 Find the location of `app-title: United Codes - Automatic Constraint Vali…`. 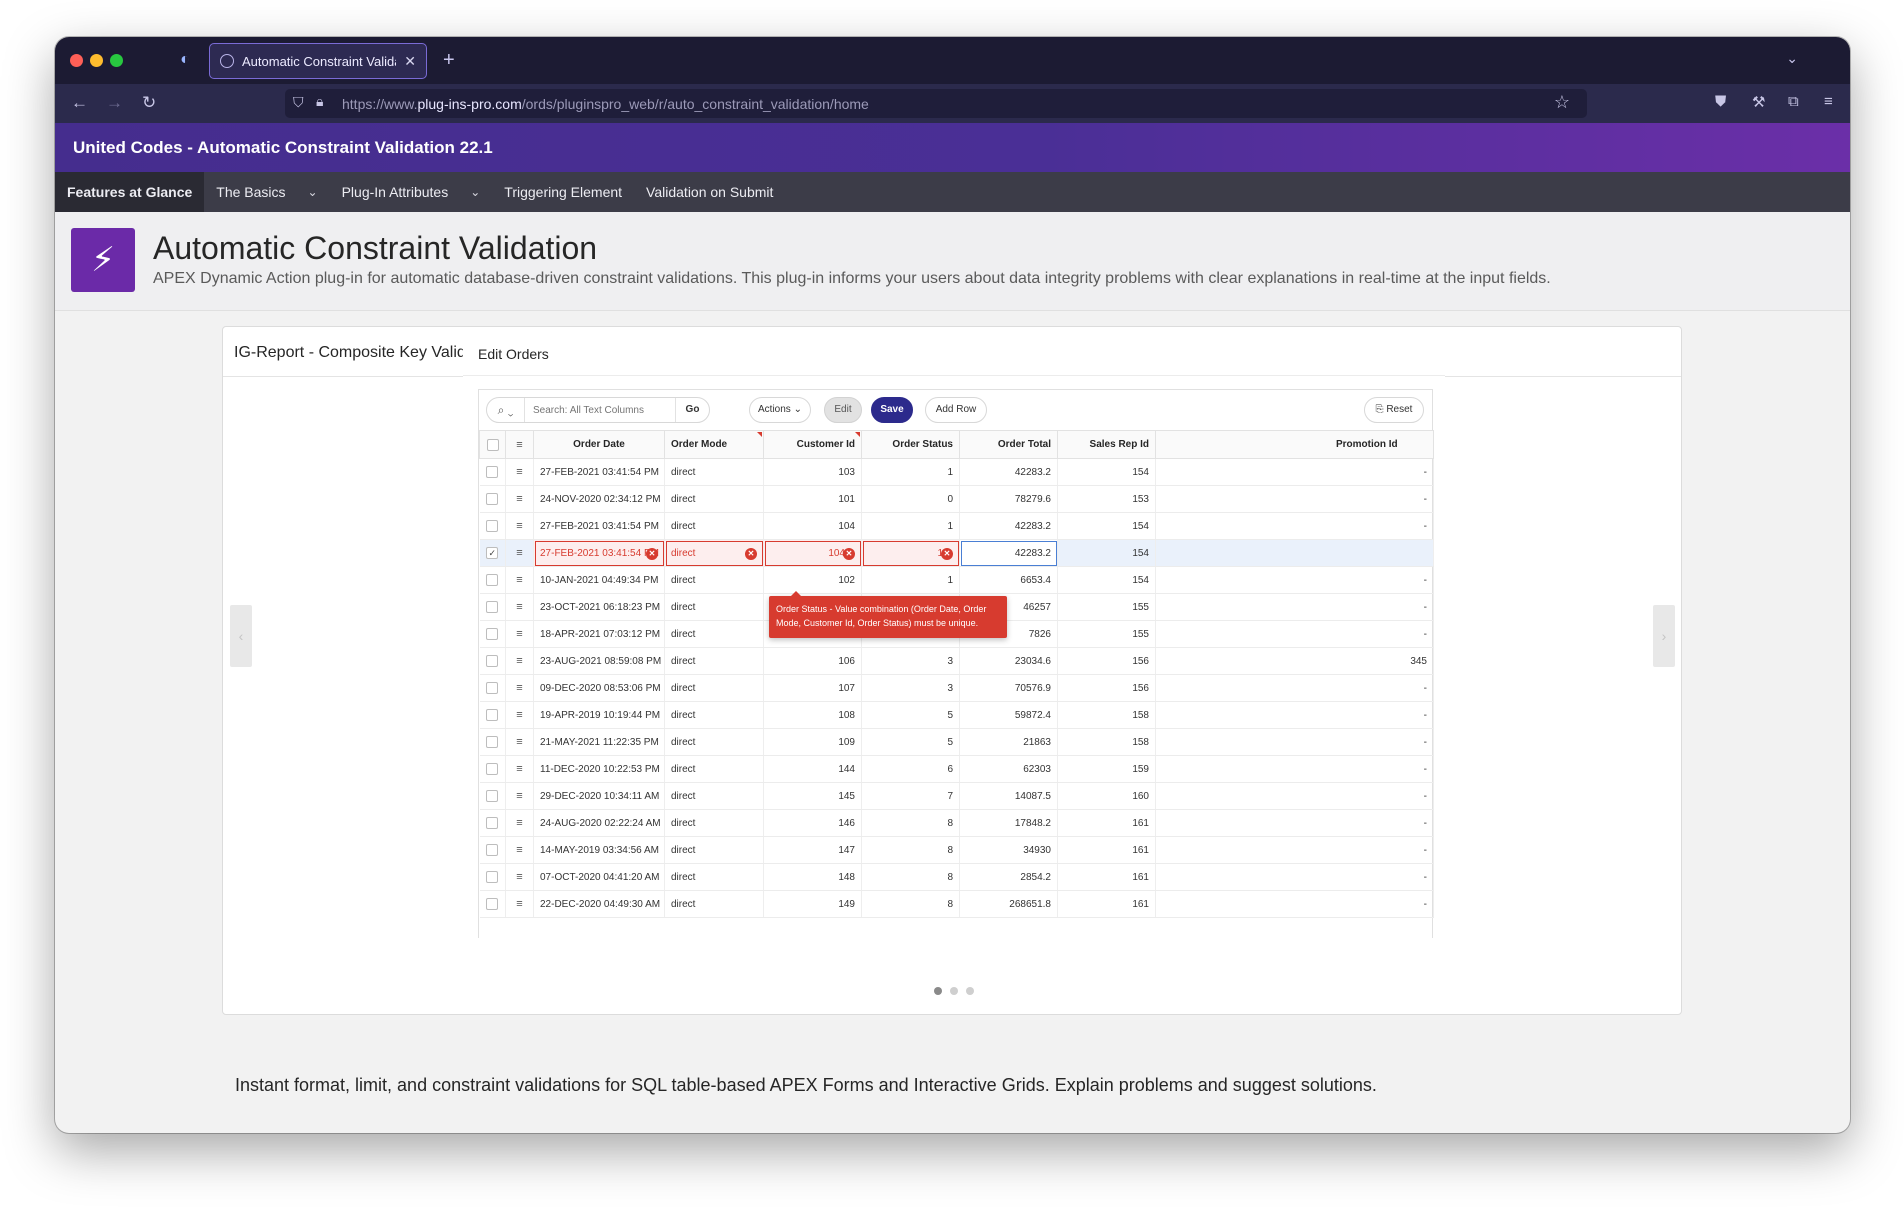

app-title: United Codes - Automatic Constraint Vali… is located at coordinates (283, 147).